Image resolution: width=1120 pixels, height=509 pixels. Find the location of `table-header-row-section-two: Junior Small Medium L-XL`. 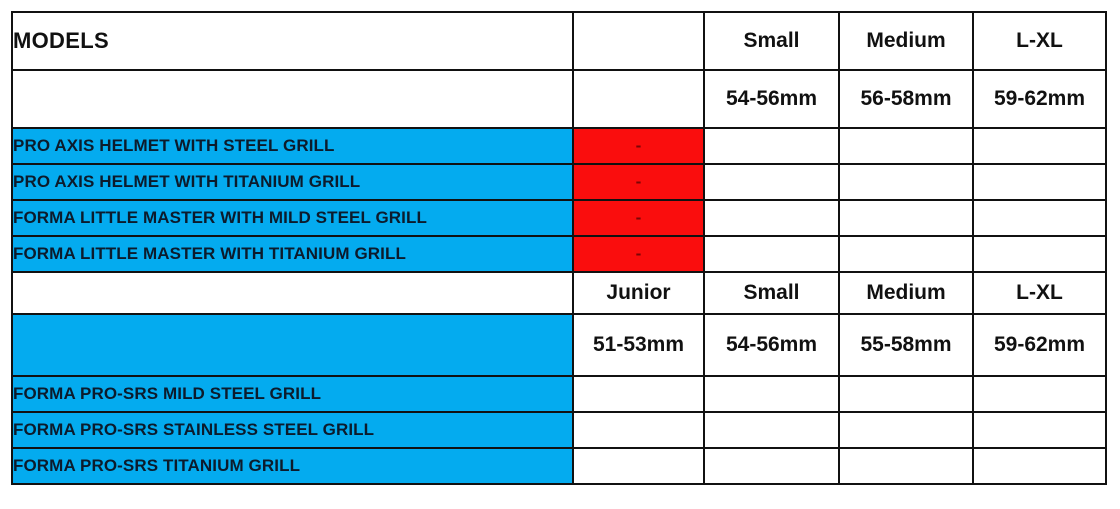

table-header-row-section-two: Junior Small Medium L-XL is located at coordinates (559, 293).